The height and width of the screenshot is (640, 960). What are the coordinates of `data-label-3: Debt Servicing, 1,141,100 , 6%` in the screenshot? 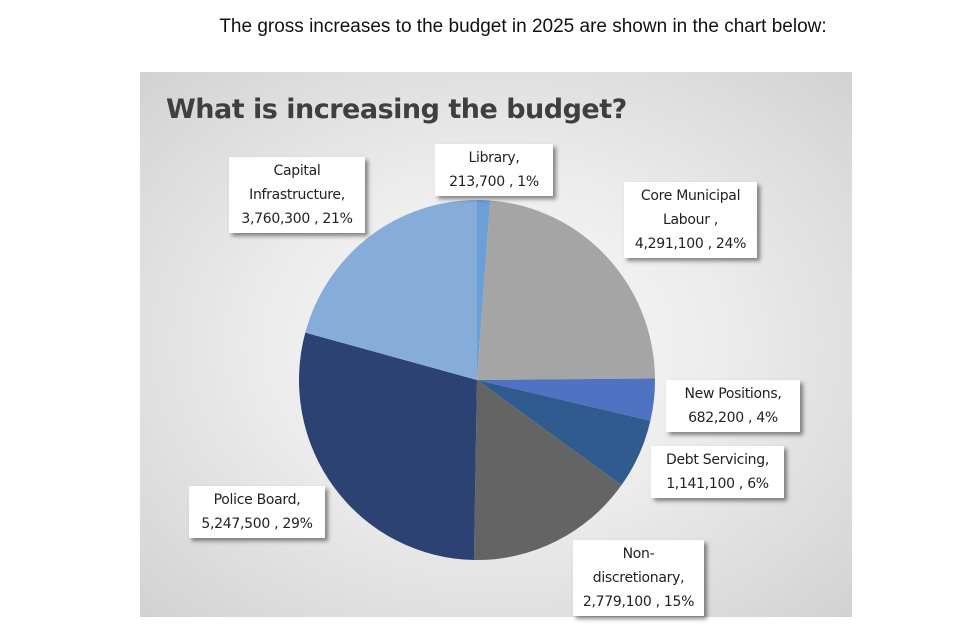 It's located at (717, 472).